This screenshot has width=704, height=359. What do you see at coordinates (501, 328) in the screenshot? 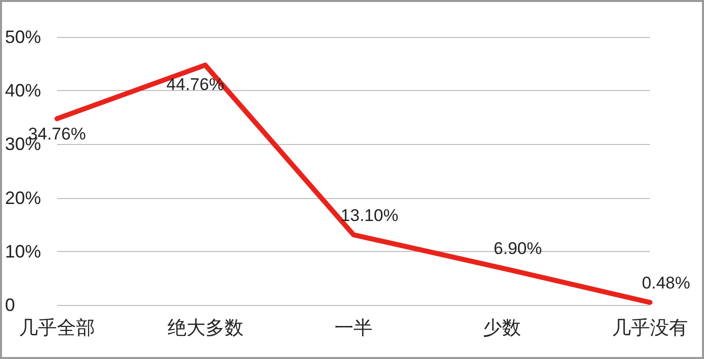
I see `x-tick-label: 少数` at bounding box center [501, 328].